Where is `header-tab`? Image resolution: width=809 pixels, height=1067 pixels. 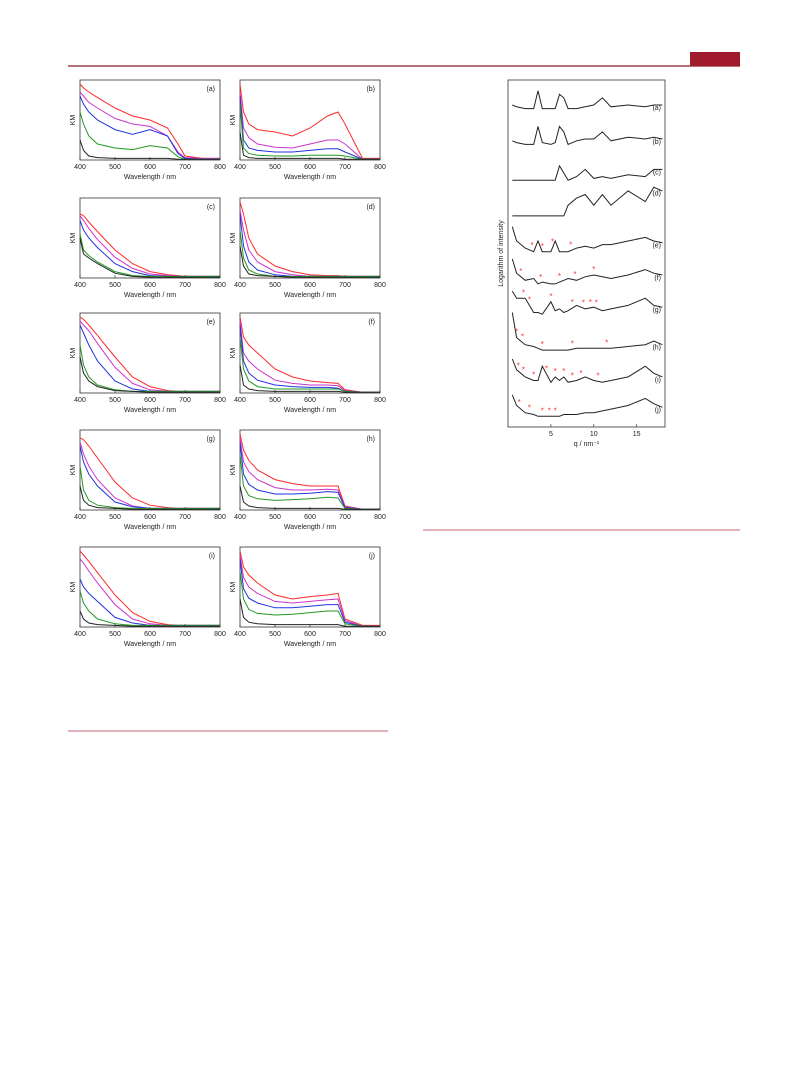 header-tab is located at coordinates (715, 59).